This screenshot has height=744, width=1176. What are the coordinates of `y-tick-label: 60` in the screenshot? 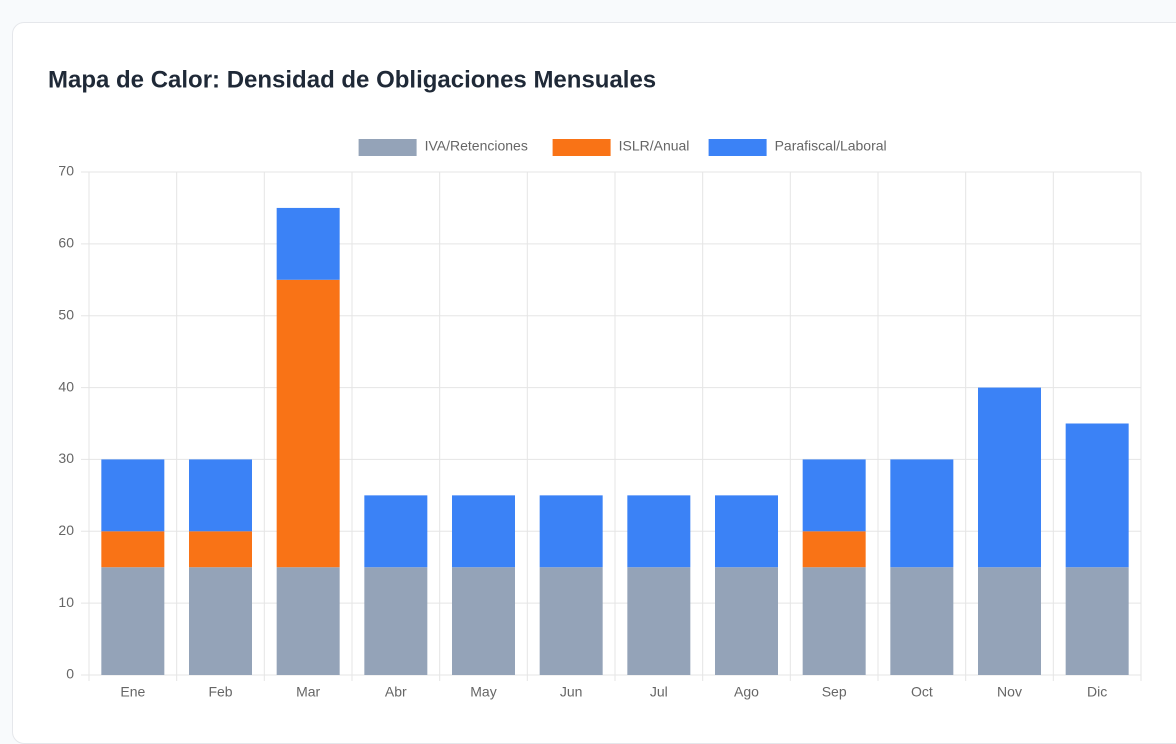 It's located at (66, 243).